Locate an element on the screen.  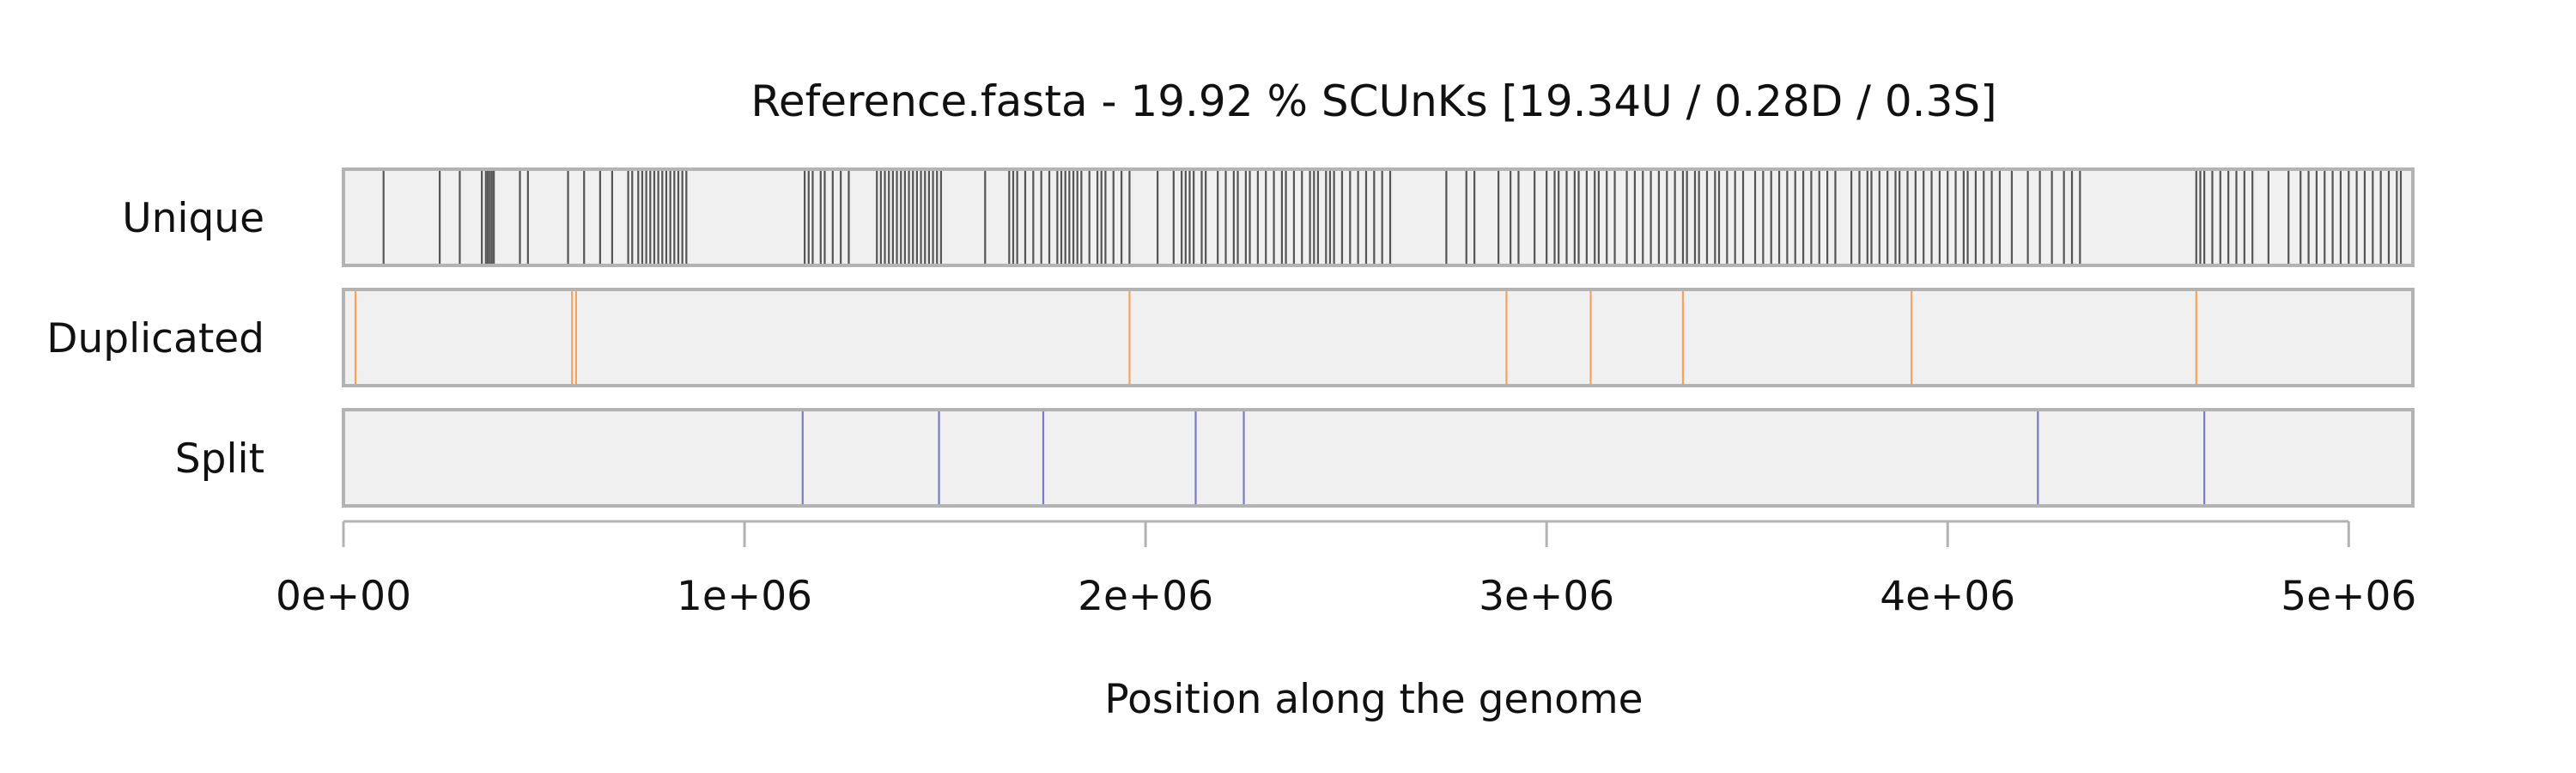
x-tick-label: 4e+06 is located at coordinates (1947, 596).